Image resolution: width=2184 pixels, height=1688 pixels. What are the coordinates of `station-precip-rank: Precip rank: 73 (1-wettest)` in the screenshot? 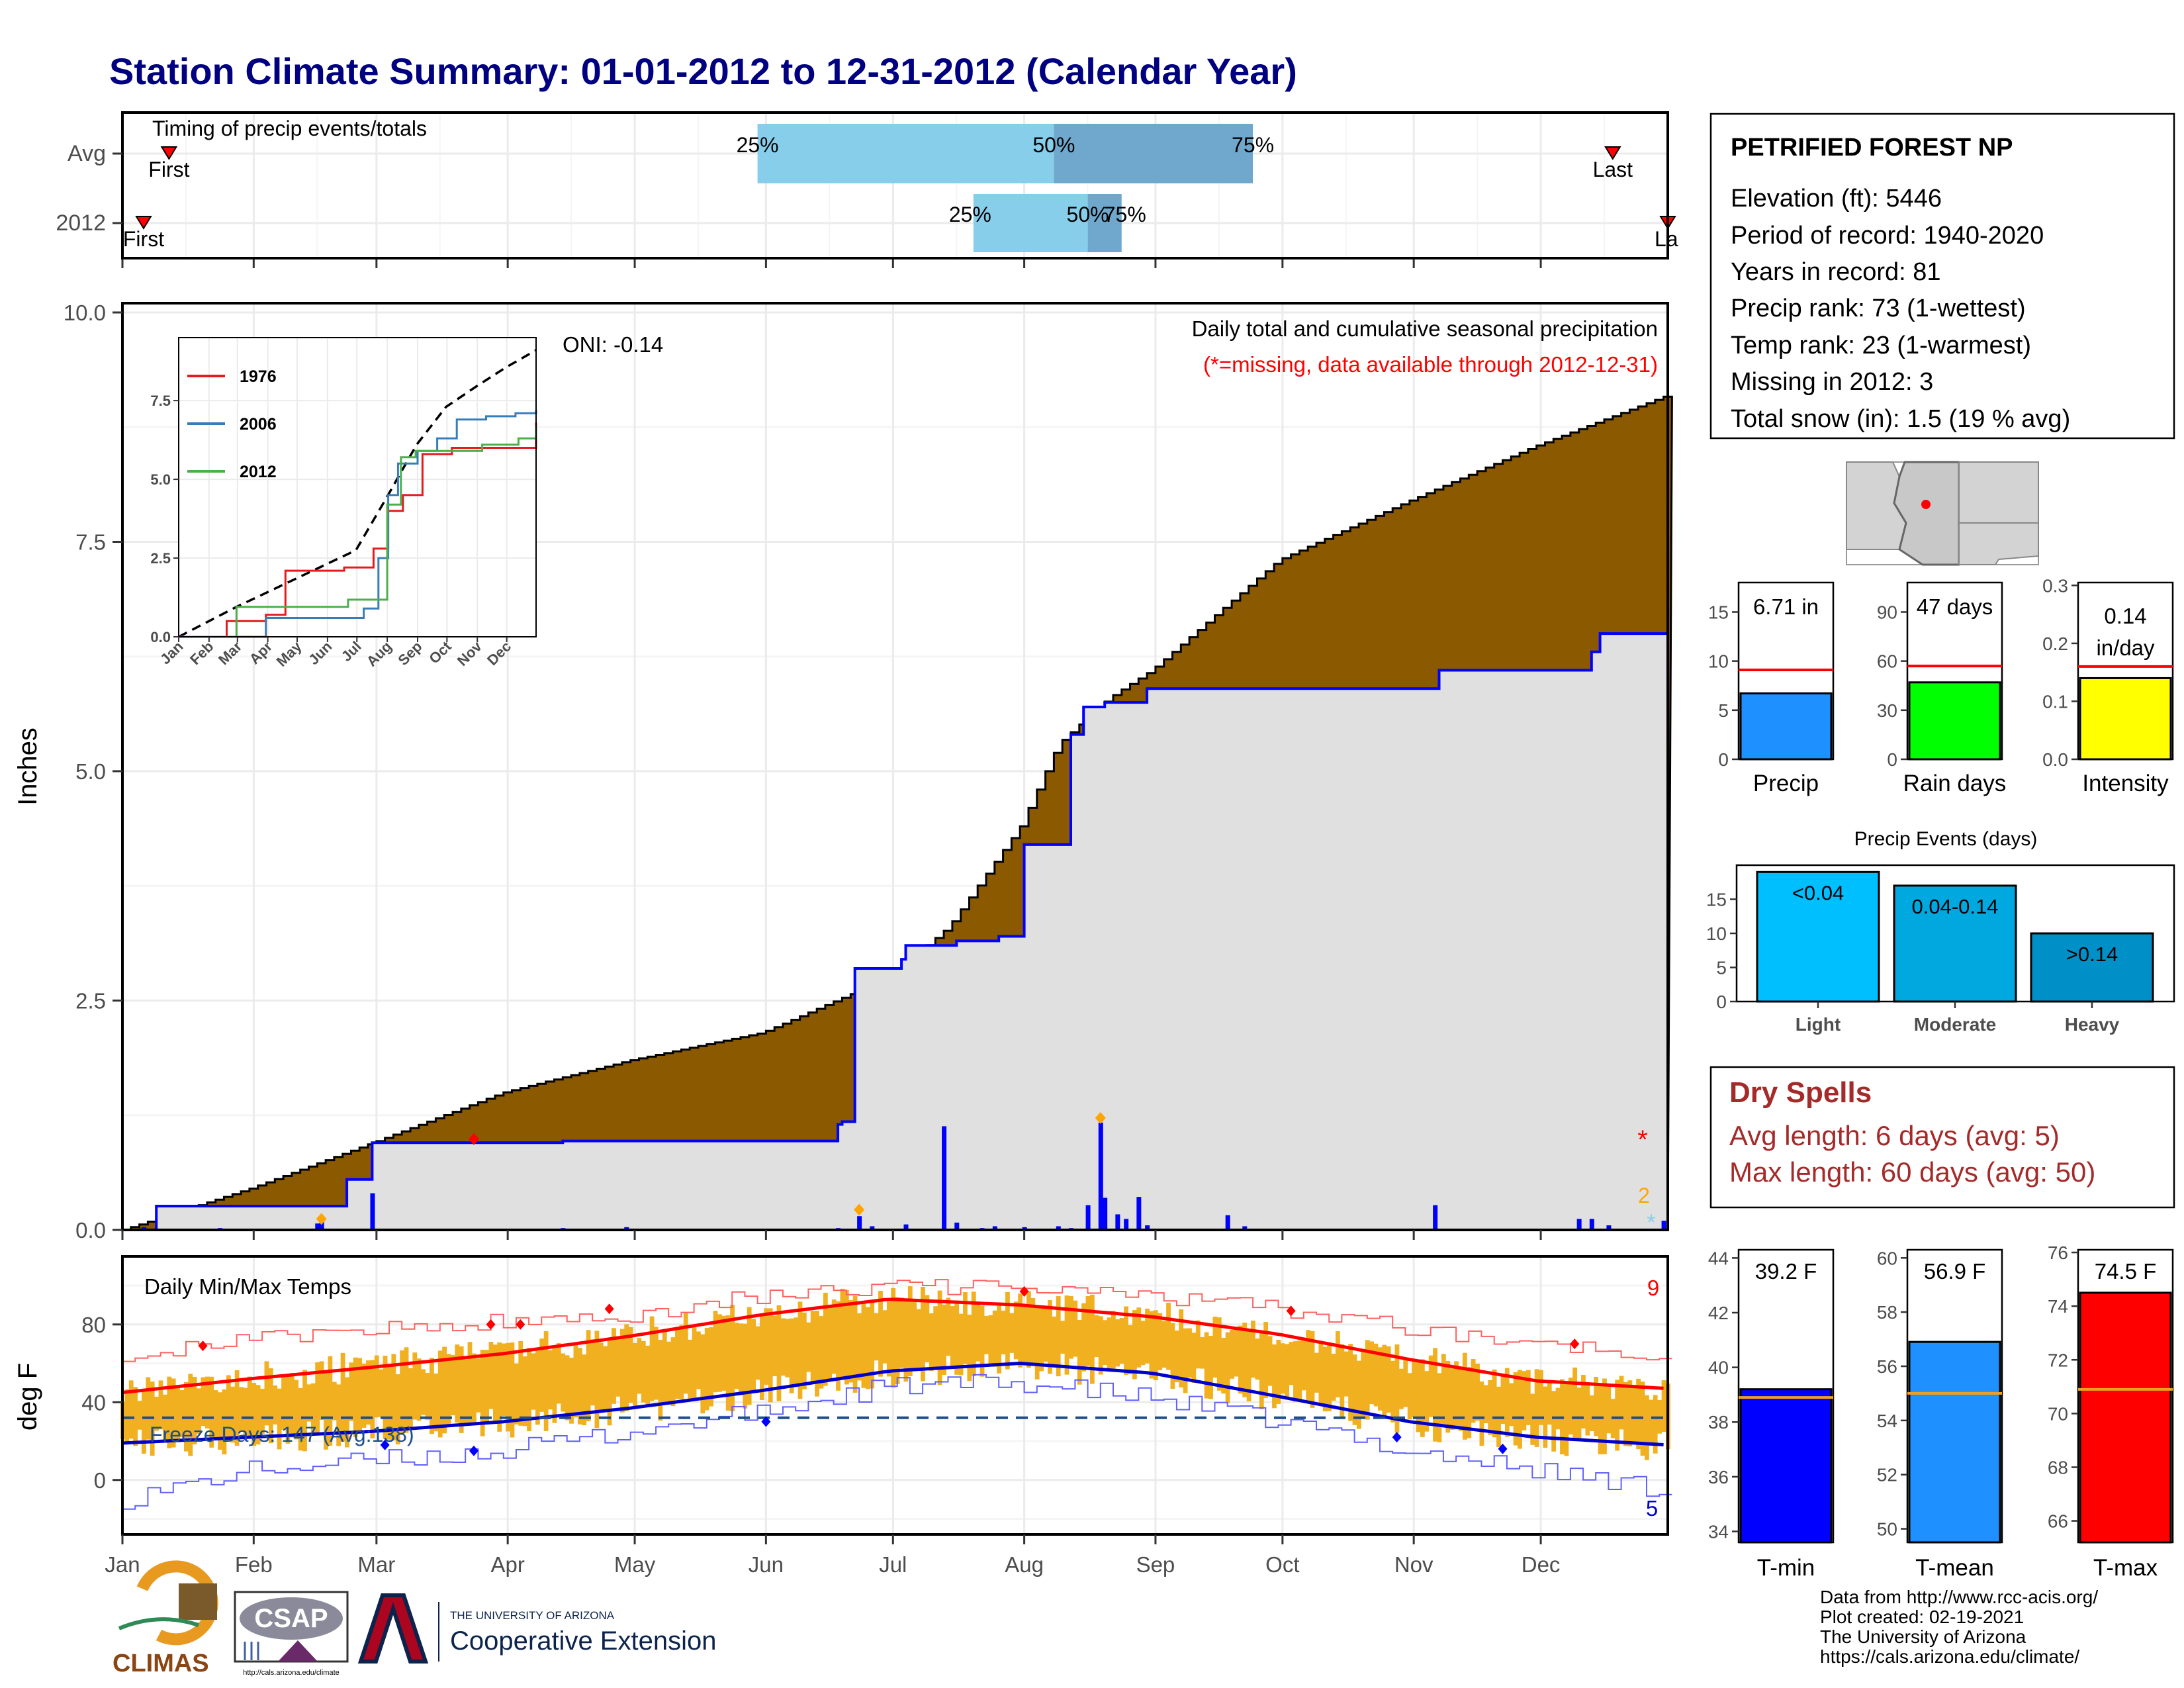 It's located at (1878, 308).